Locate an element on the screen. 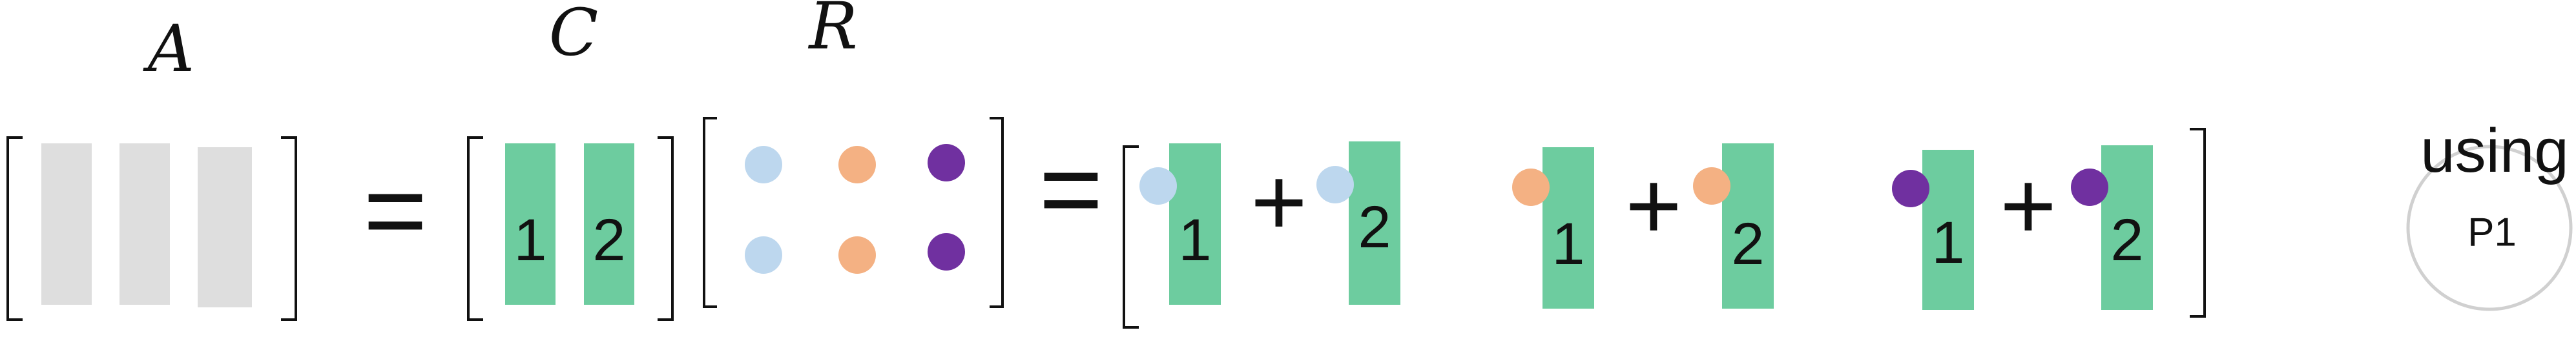  matrix-a is located at coordinates (151, 228).